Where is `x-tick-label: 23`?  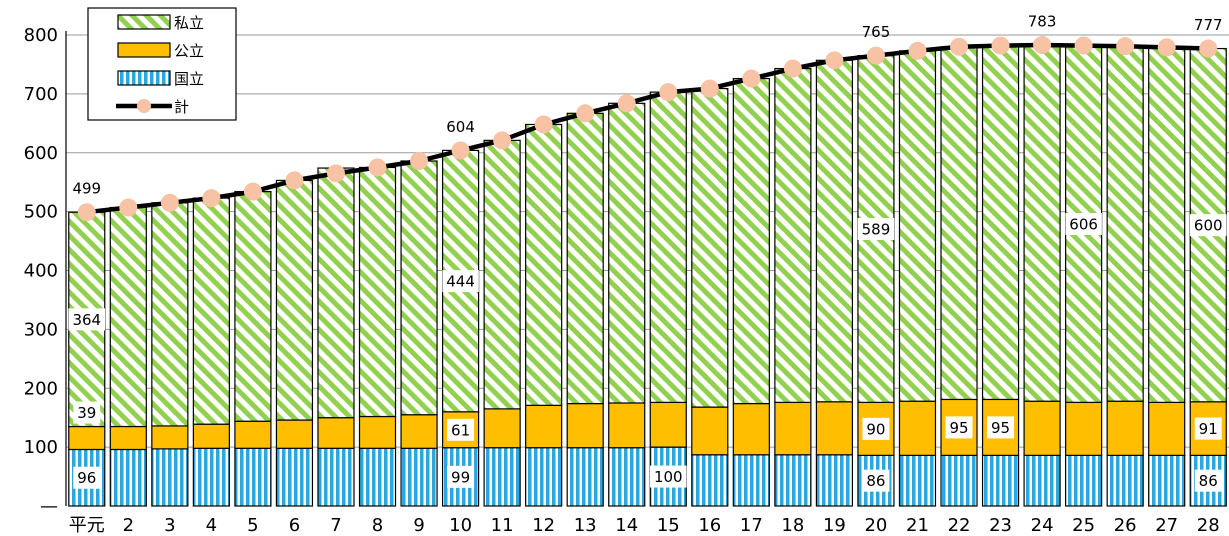 x-tick-label: 23 is located at coordinates (1000, 525).